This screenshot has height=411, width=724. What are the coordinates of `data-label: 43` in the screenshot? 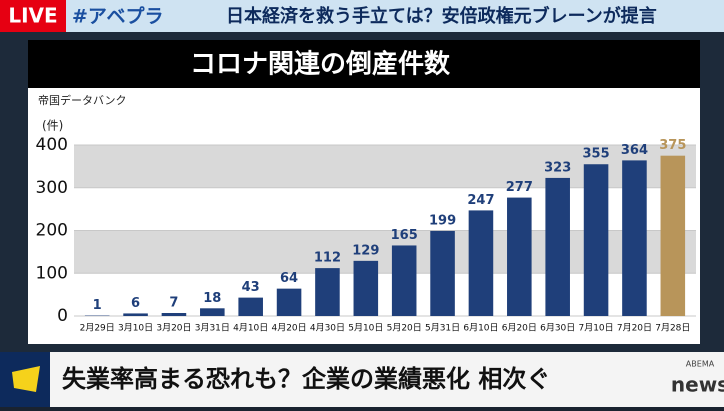 It's located at (251, 287).